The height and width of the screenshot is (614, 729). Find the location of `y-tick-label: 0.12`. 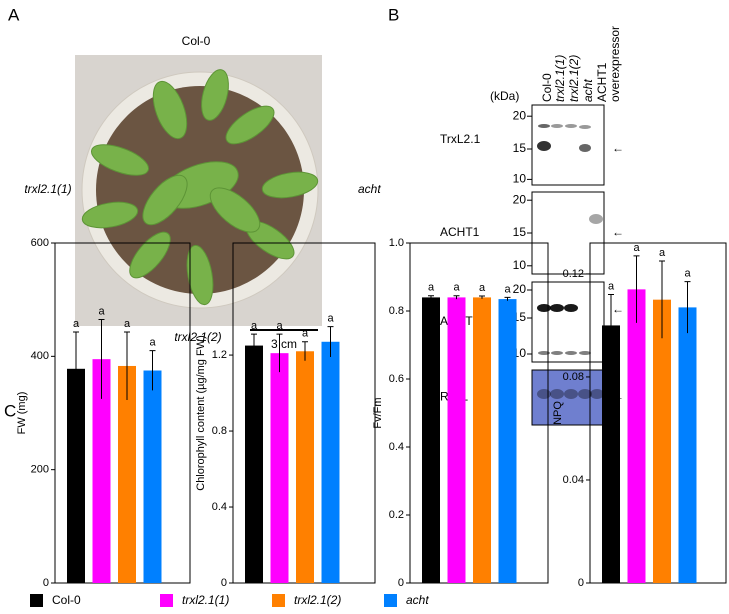

y-tick-label: 0.12 is located at coordinates (573, 274).